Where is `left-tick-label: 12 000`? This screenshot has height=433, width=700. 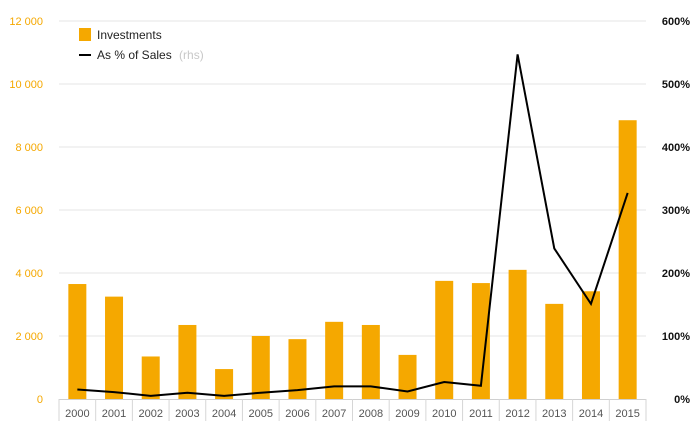
left-tick-label: 12 000 is located at coordinates (26, 22).